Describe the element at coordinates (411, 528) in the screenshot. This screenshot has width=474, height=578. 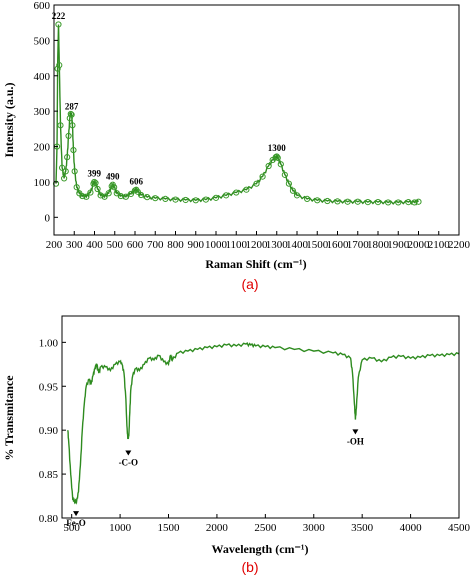
I see `ftir-x-tick-label: 4000` at that location.